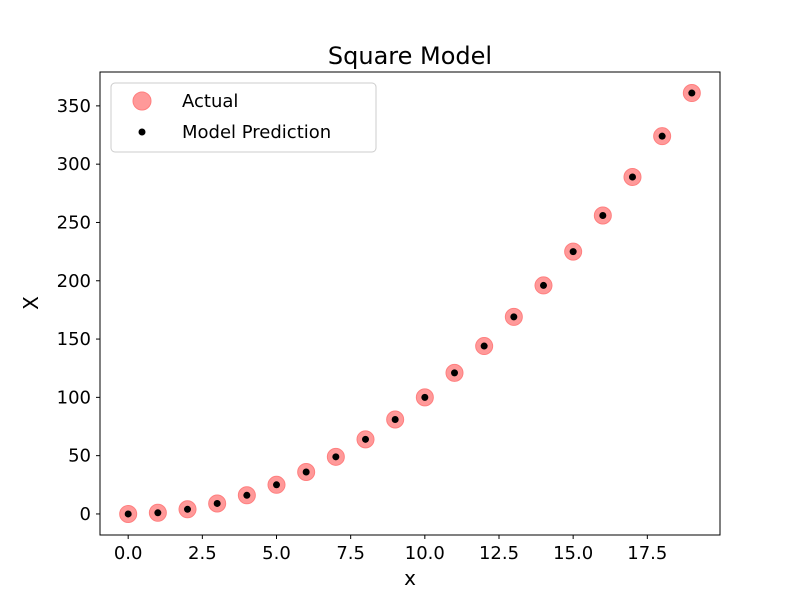 This screenshot has width=800, height=600. I want to click on y-tick-label: 0, so click(85, 514).